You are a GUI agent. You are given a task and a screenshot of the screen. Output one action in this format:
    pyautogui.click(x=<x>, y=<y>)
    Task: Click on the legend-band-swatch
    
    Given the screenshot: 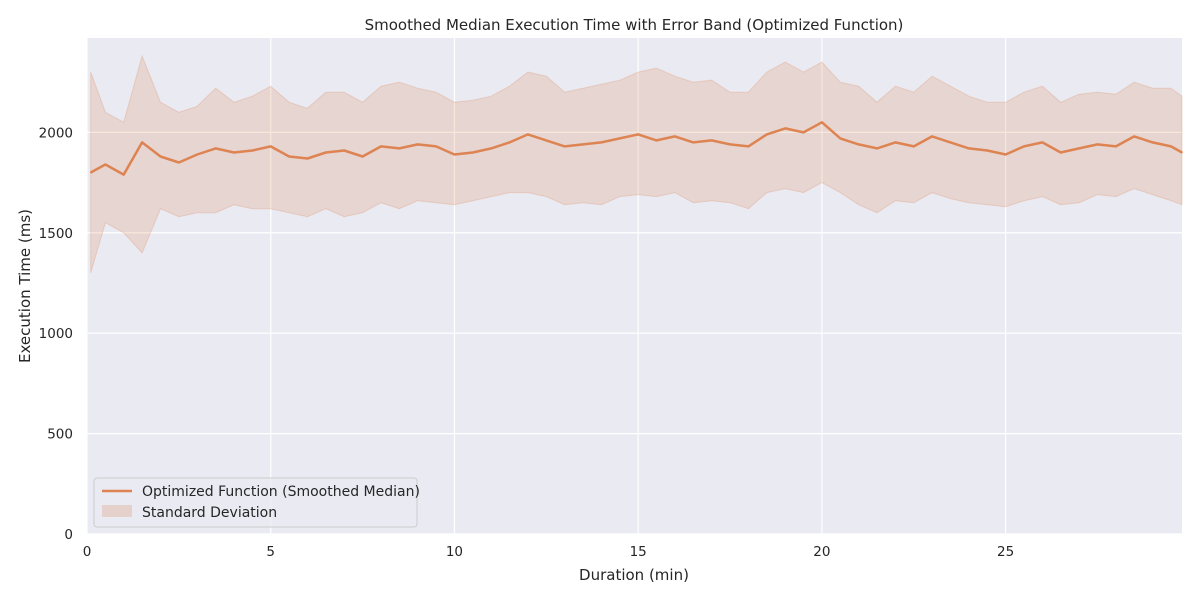 What is the action you would take?
    pyautogui.click(x=117, y=511)
    